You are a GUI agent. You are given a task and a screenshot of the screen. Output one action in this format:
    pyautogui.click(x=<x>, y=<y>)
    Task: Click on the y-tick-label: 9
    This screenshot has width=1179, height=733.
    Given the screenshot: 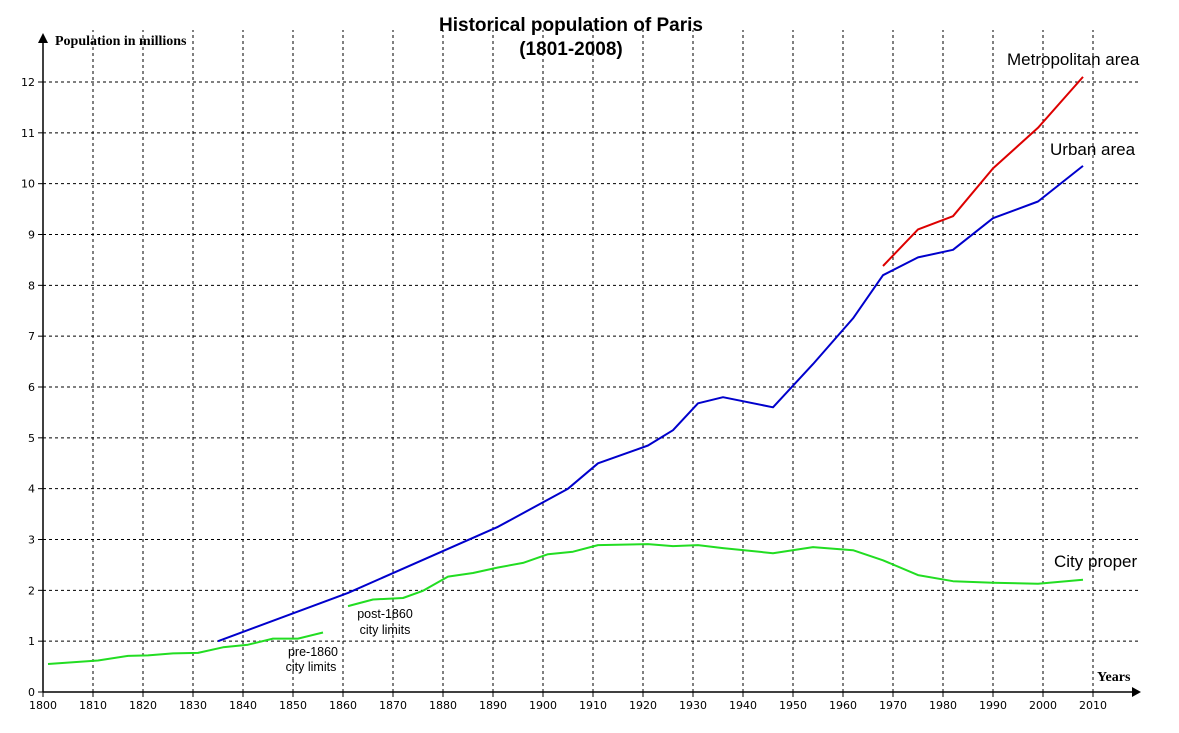 What is the action you would take?
    pyautogui.click(x=31, y=235)
    